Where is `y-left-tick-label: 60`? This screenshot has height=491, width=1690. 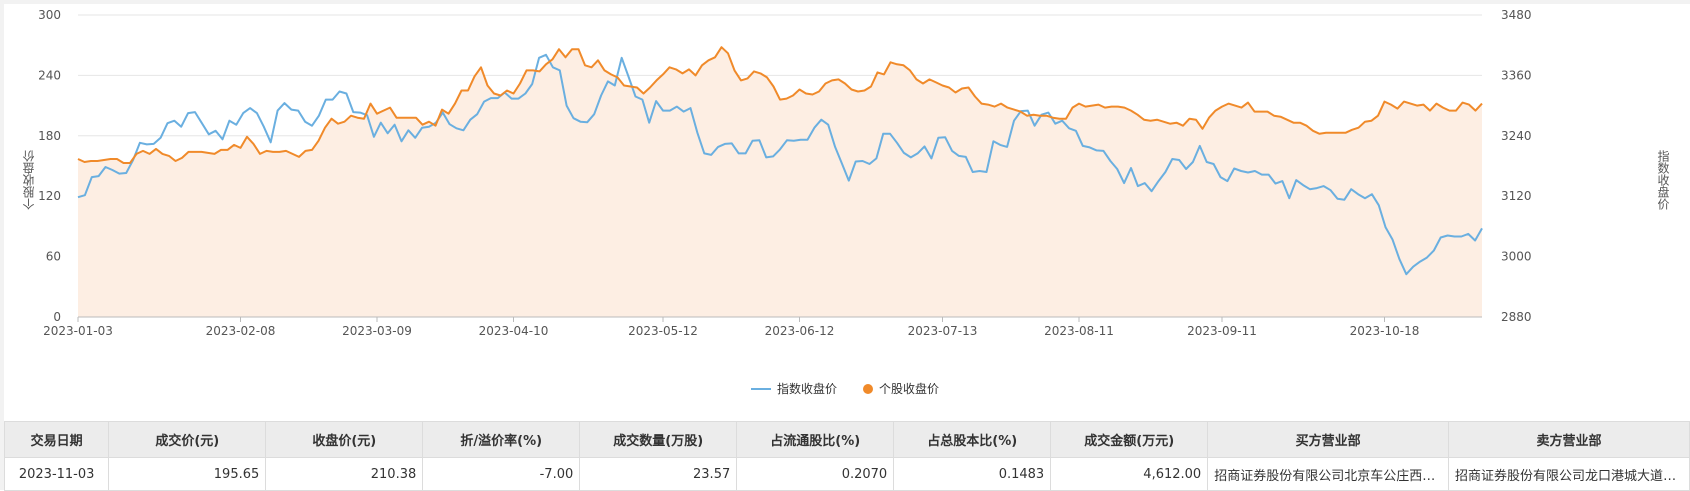 y-left-tick-label: 60 is located at coordinates (53, 257).